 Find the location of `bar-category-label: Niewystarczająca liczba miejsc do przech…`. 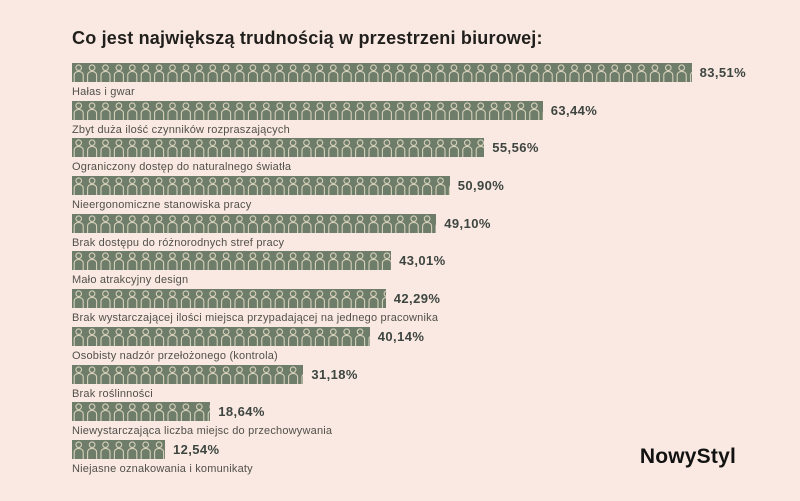

bar-category-label: Niewystarczająca liczba miejsc do przech… is located at coordinates (202, 431).